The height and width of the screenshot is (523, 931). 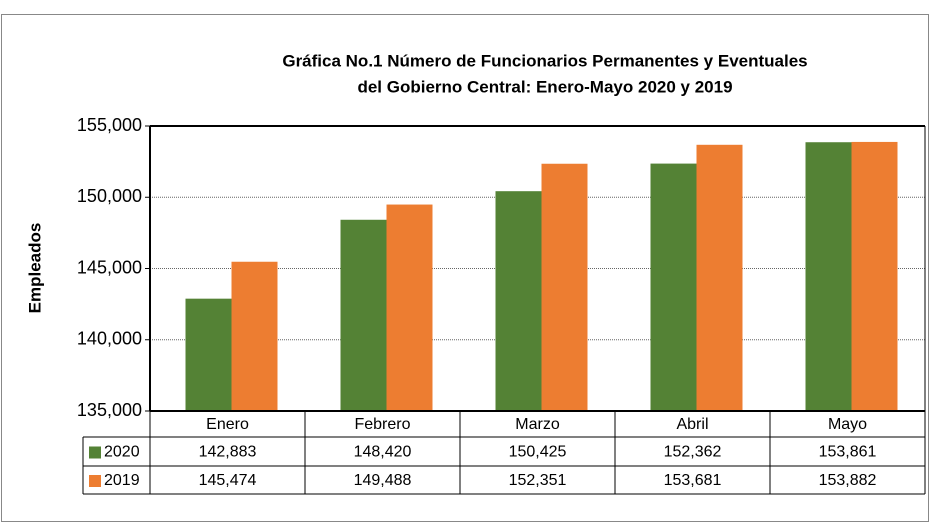 I want to click on table-value: 145,474, so click(x=228, y=480).